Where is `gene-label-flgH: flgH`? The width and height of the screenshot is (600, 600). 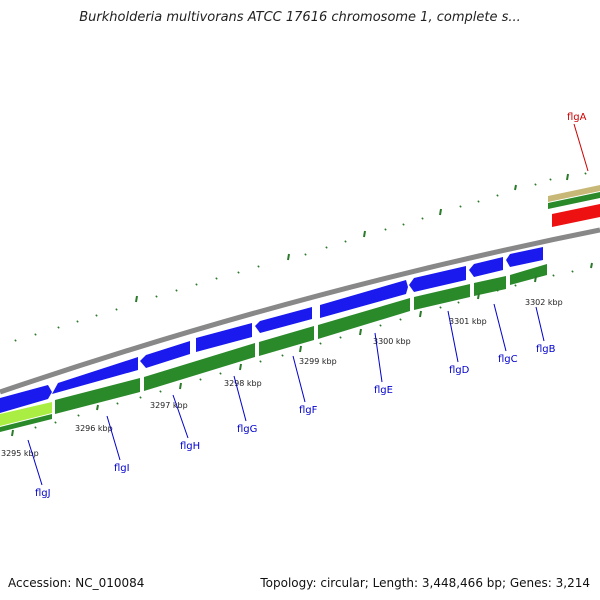 gene-label-flgH: flgH is located at coordinates (190, 446).